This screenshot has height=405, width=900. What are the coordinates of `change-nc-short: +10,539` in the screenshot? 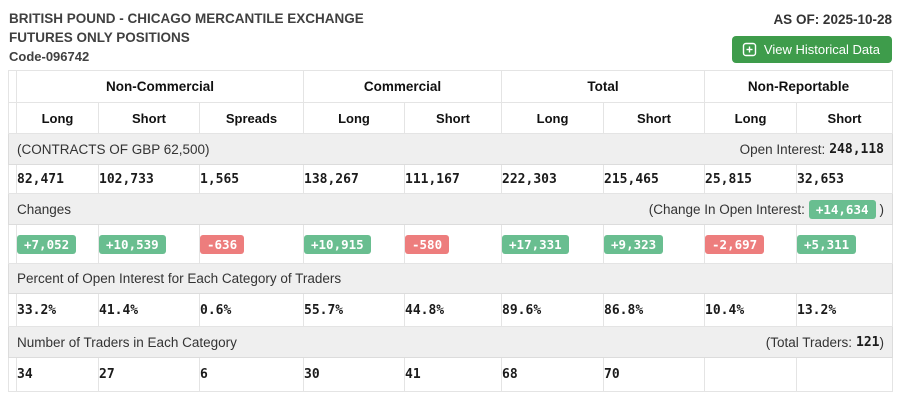 It's located at (132, 244).